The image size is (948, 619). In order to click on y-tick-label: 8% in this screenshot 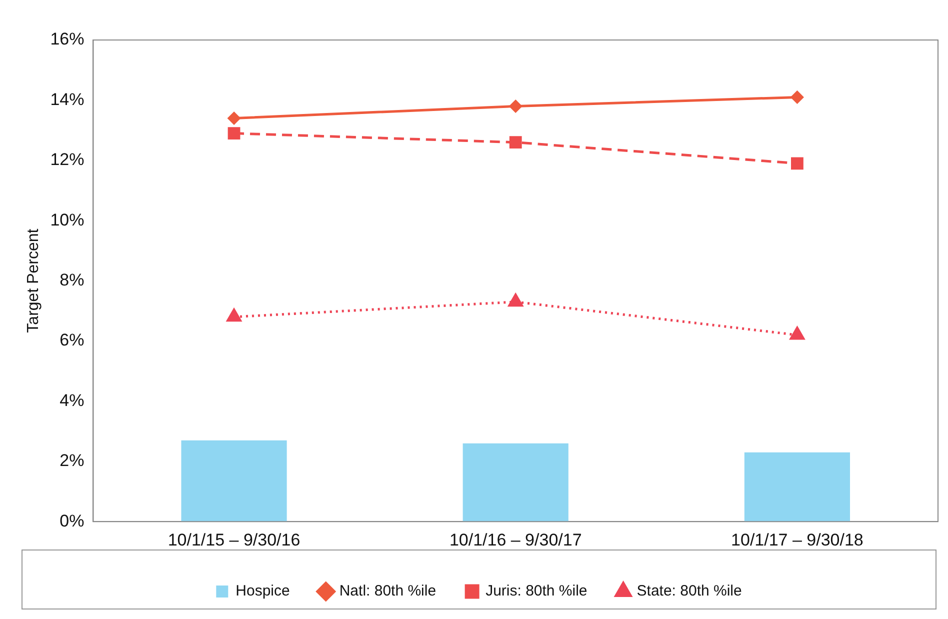, I will do `click(72, 280)`.